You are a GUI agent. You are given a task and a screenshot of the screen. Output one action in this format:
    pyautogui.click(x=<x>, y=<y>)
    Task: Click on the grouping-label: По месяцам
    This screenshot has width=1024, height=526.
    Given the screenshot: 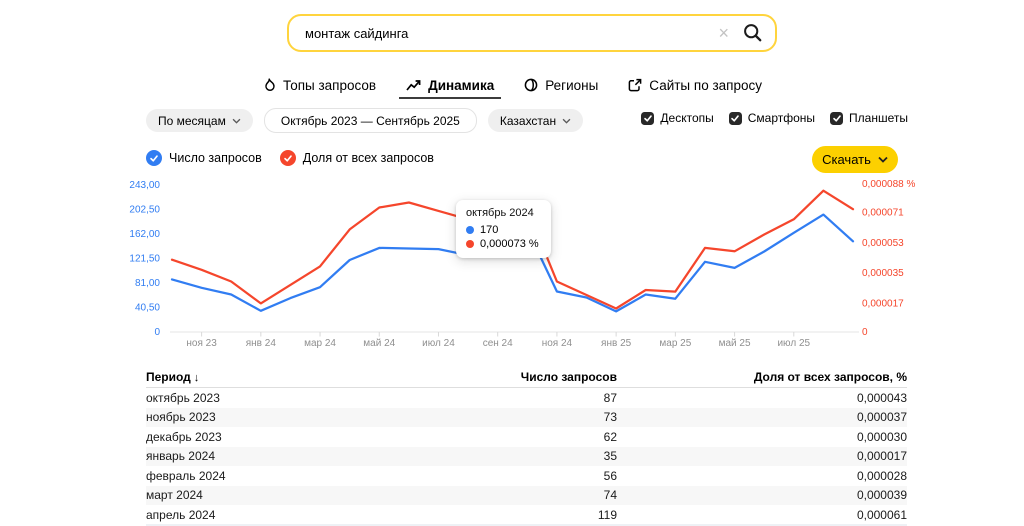 What is the action you would take?
    pyautogui.click(x=192, y=120)
    